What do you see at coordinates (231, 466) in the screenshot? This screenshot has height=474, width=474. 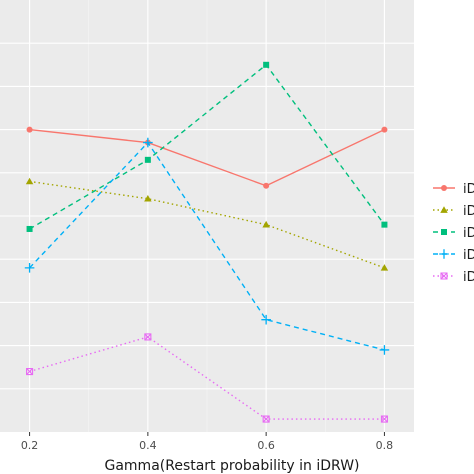 I see `x-axis-title: Gamma(Restart probability in iDRW)` at bounding box center [231, 466].